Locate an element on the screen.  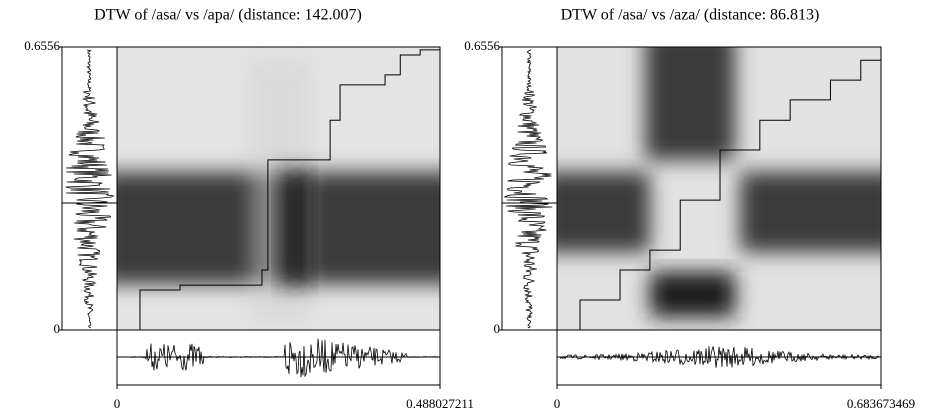
x-tick-label: 0.683673469 is located at coordinates (881, 403).